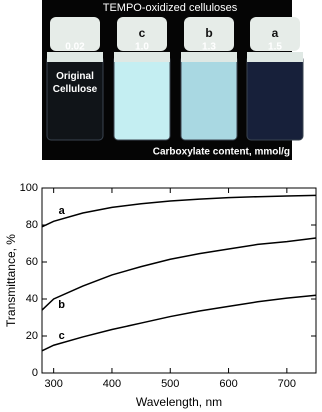  I want to click on y-tick-label: 20, so click(32, 336).